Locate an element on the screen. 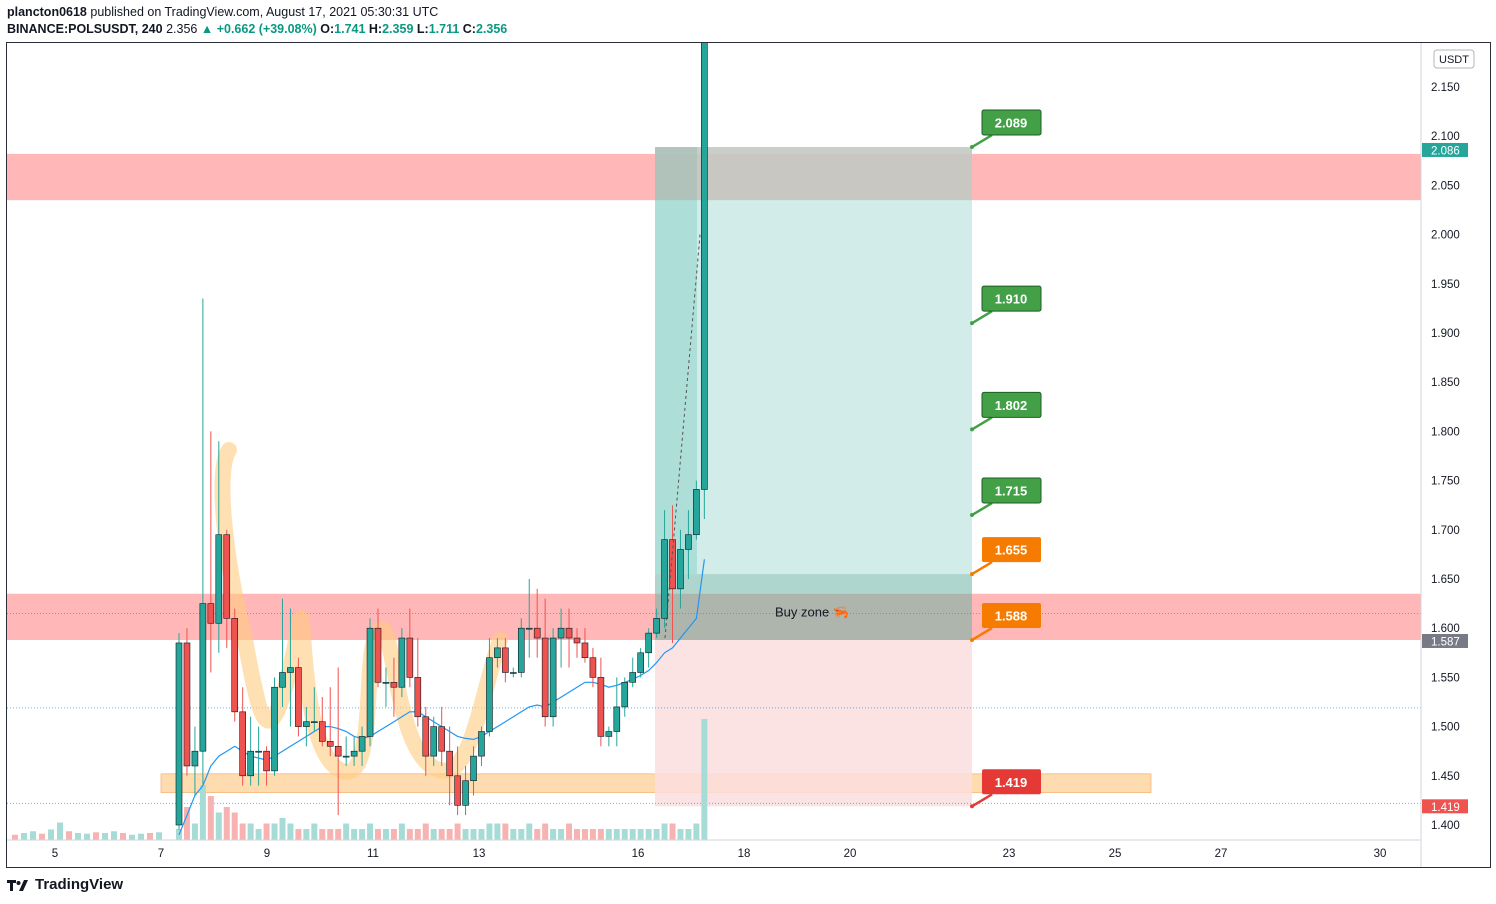  x-tick-label: 13 is located at coordinates (479, 854).